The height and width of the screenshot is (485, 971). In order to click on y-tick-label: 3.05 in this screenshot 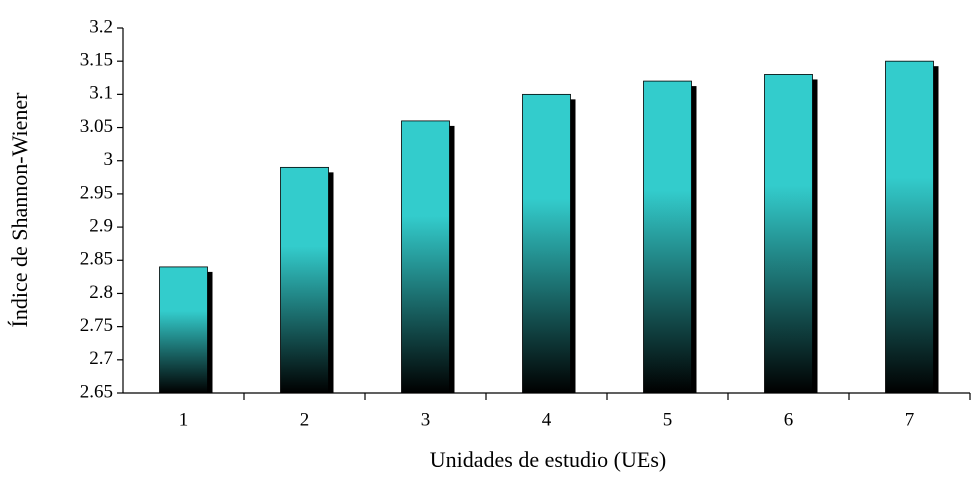, I will do `click(96, 126)`.